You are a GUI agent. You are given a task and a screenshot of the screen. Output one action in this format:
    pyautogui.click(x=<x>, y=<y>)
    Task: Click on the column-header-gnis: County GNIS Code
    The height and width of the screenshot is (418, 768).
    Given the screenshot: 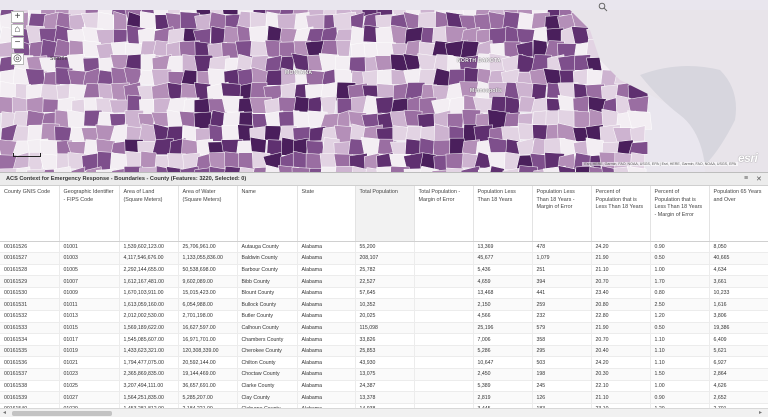 What is the action you would take?
    pyautogui.click(x=30, y=214)
    